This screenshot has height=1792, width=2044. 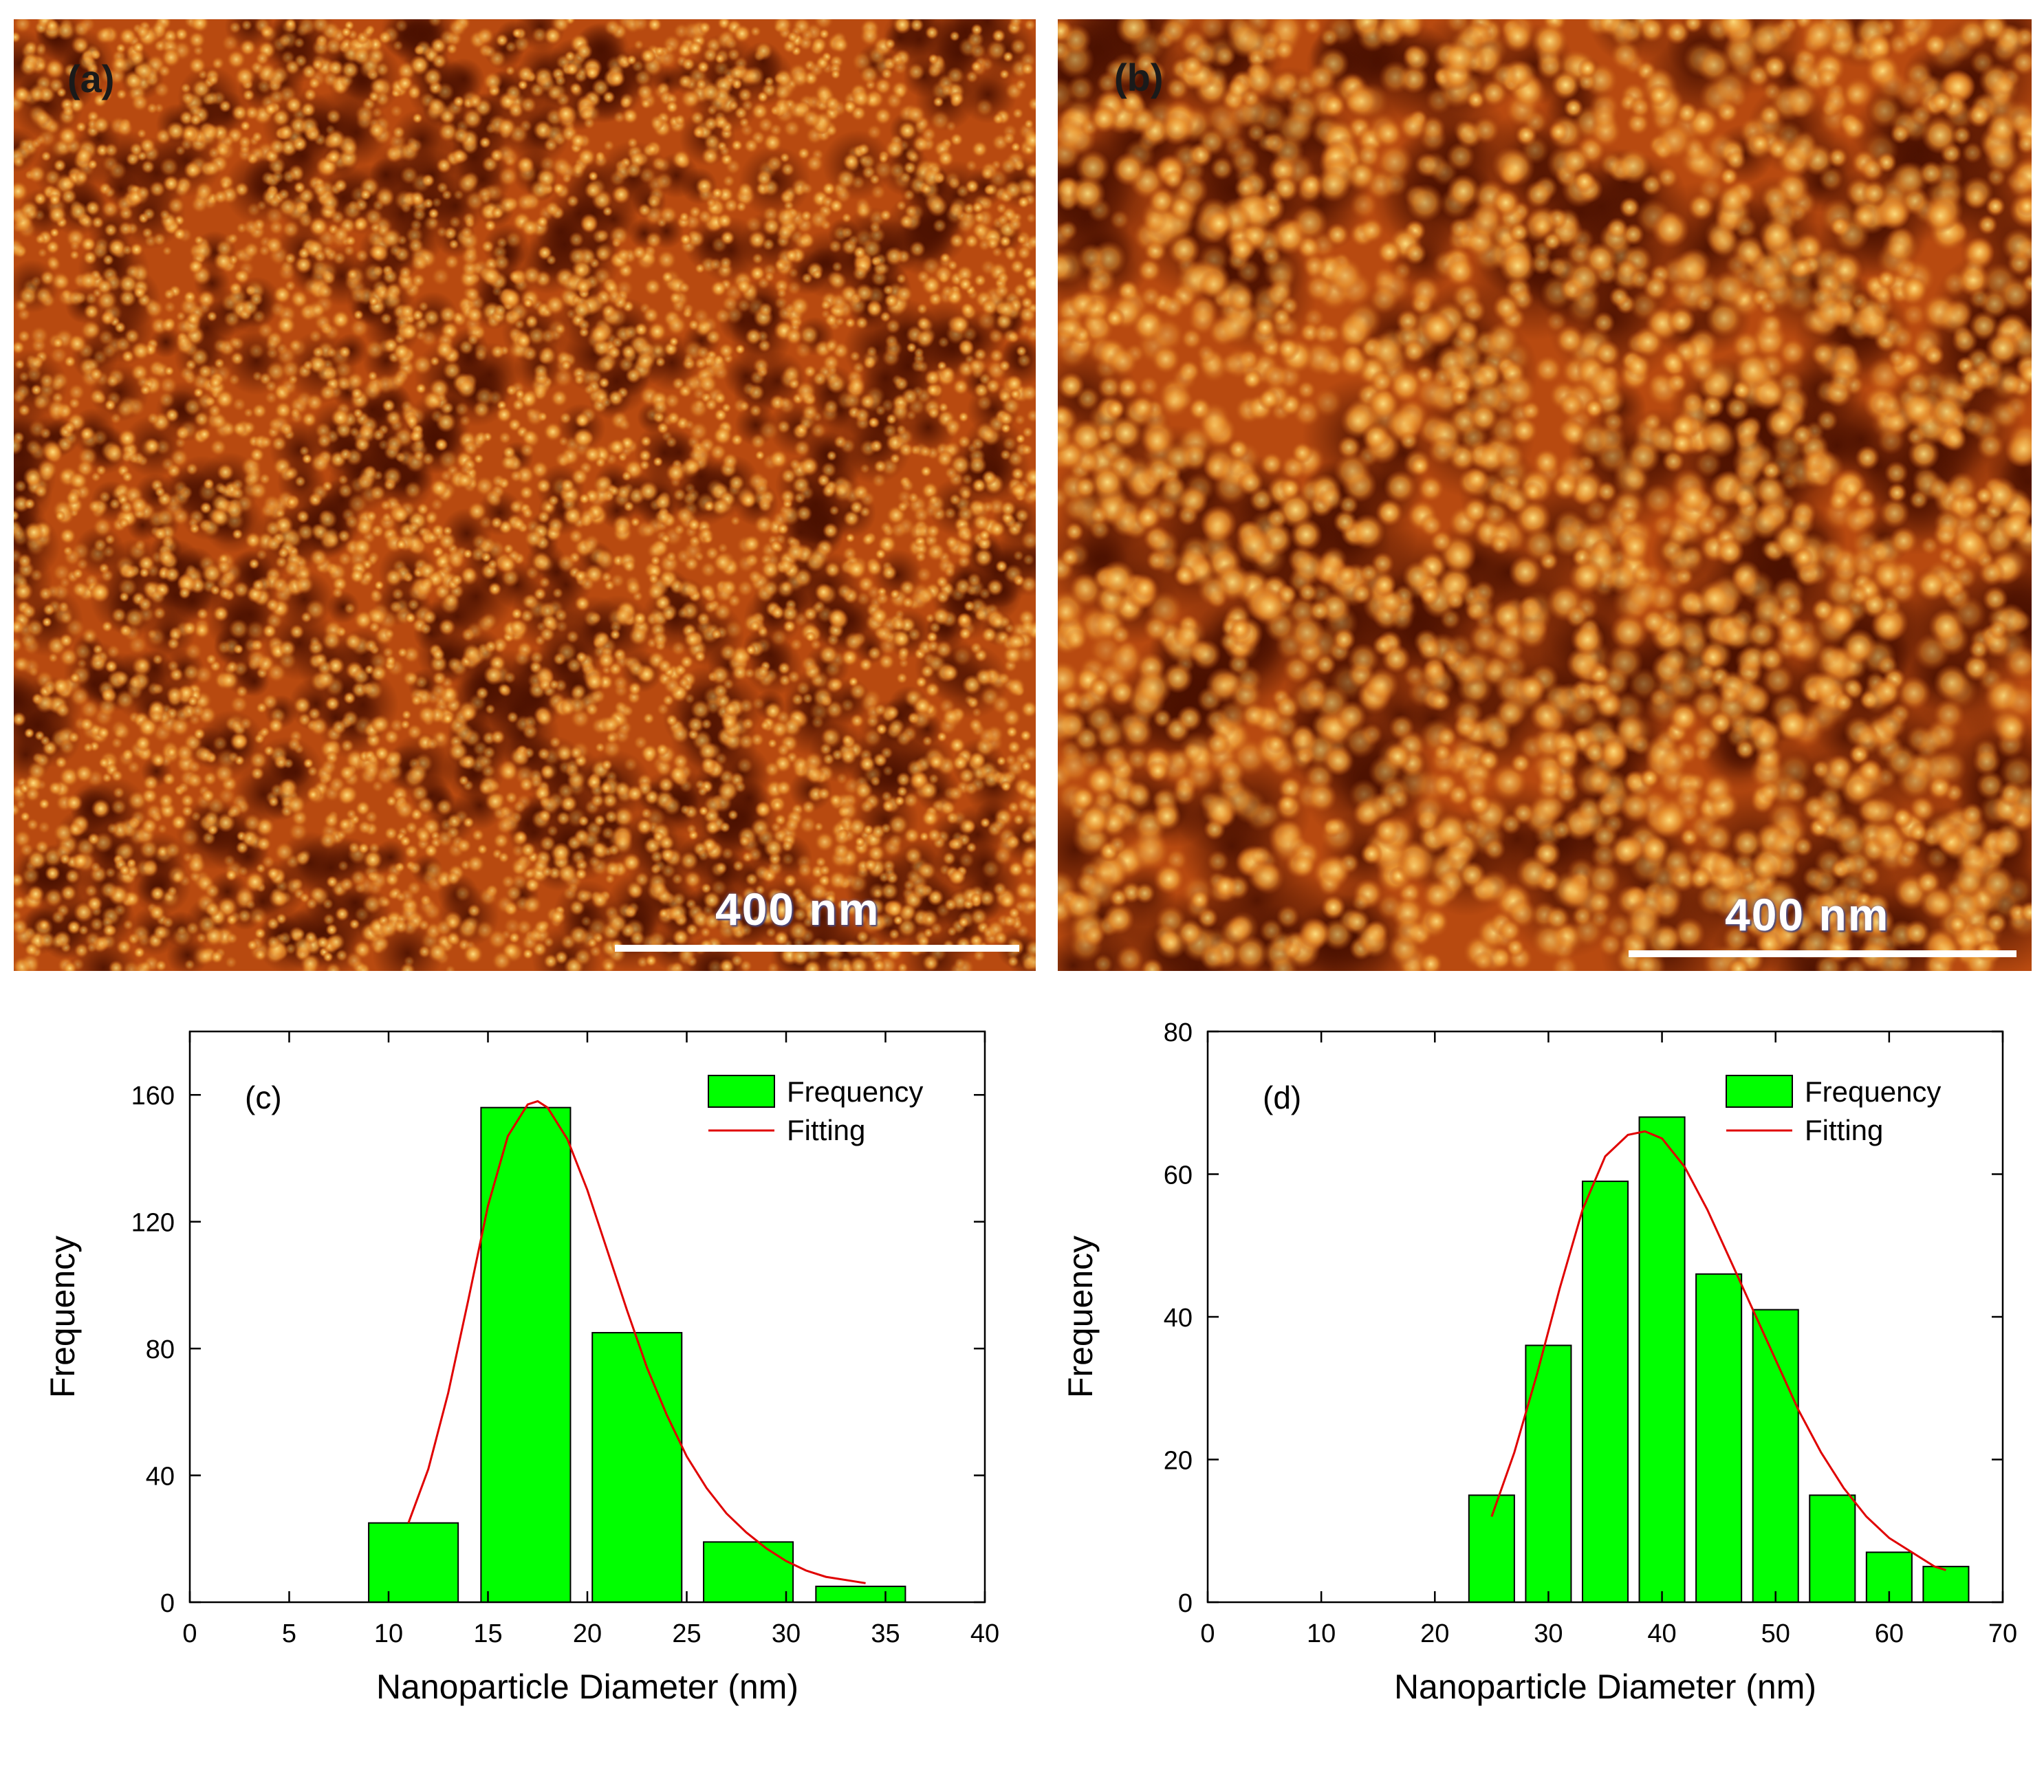 I want to click on chart-c-ytick-label-4: 160, so click(x=153, y=1096).